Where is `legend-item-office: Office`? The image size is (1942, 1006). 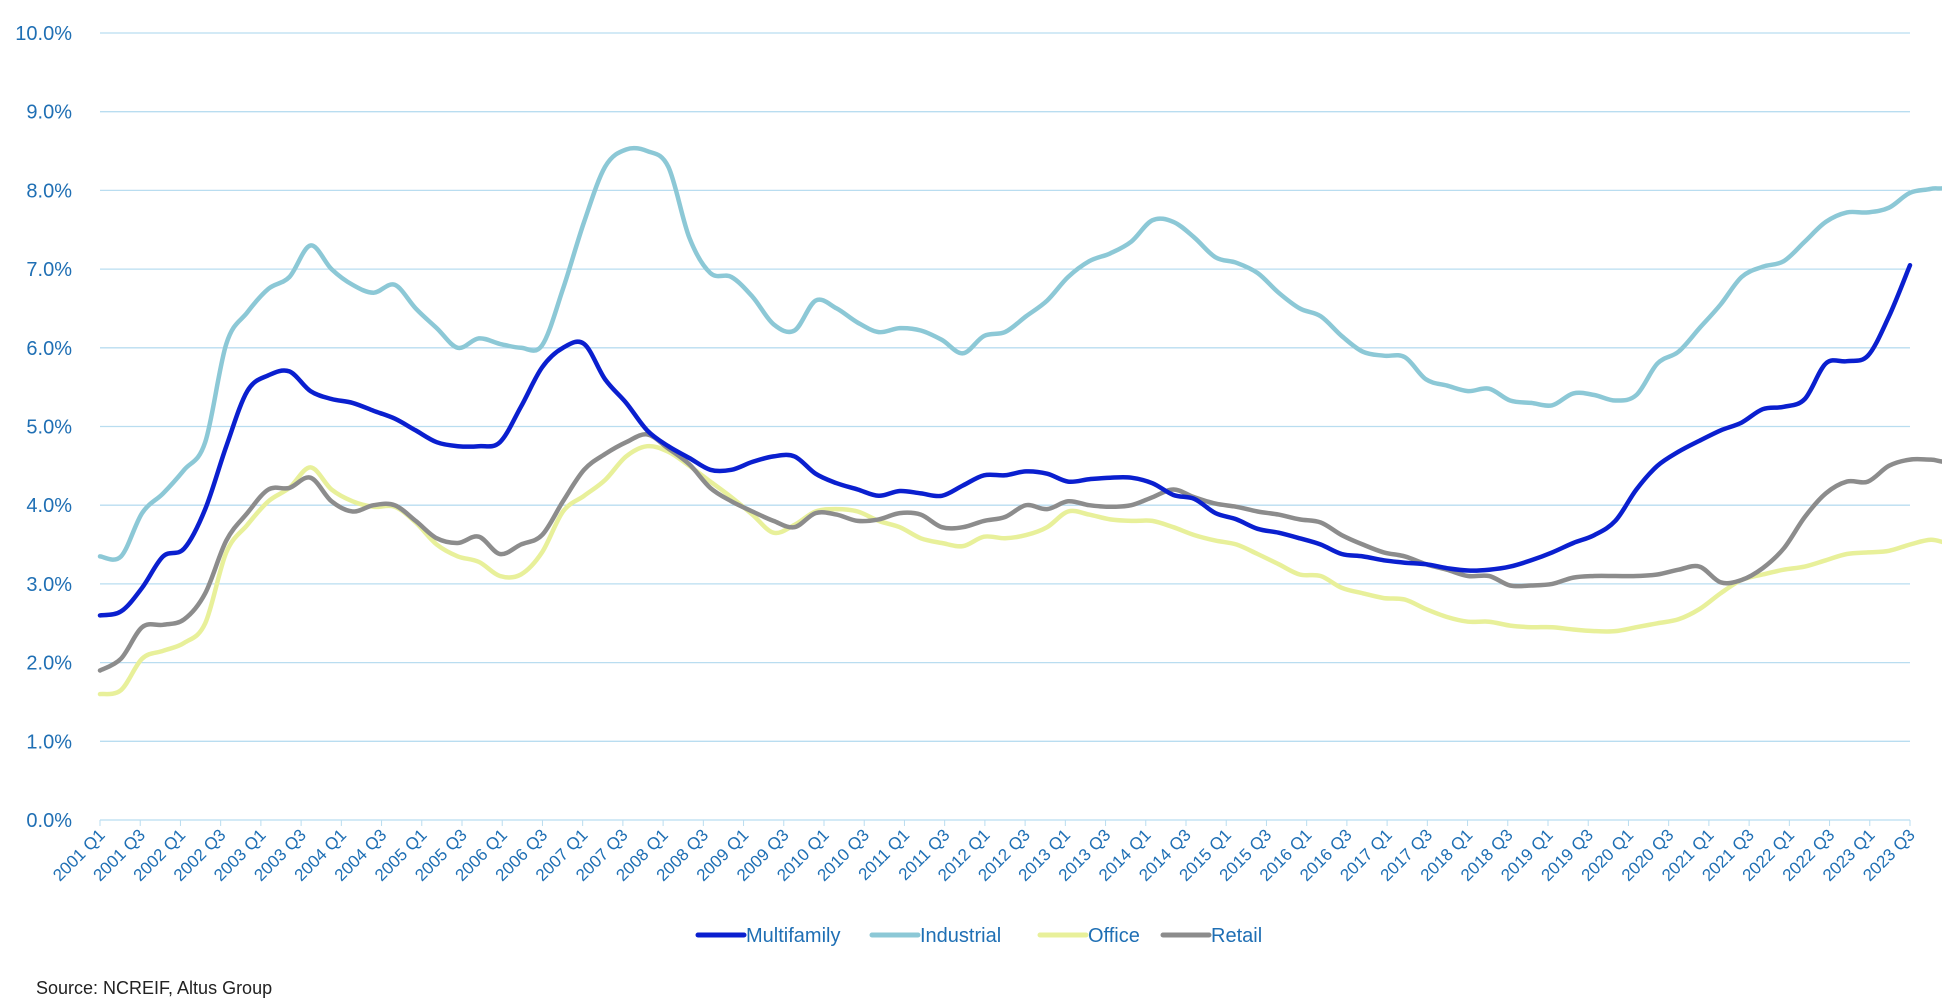 legend-item-office: Office is located at coordinates (1088, 936).